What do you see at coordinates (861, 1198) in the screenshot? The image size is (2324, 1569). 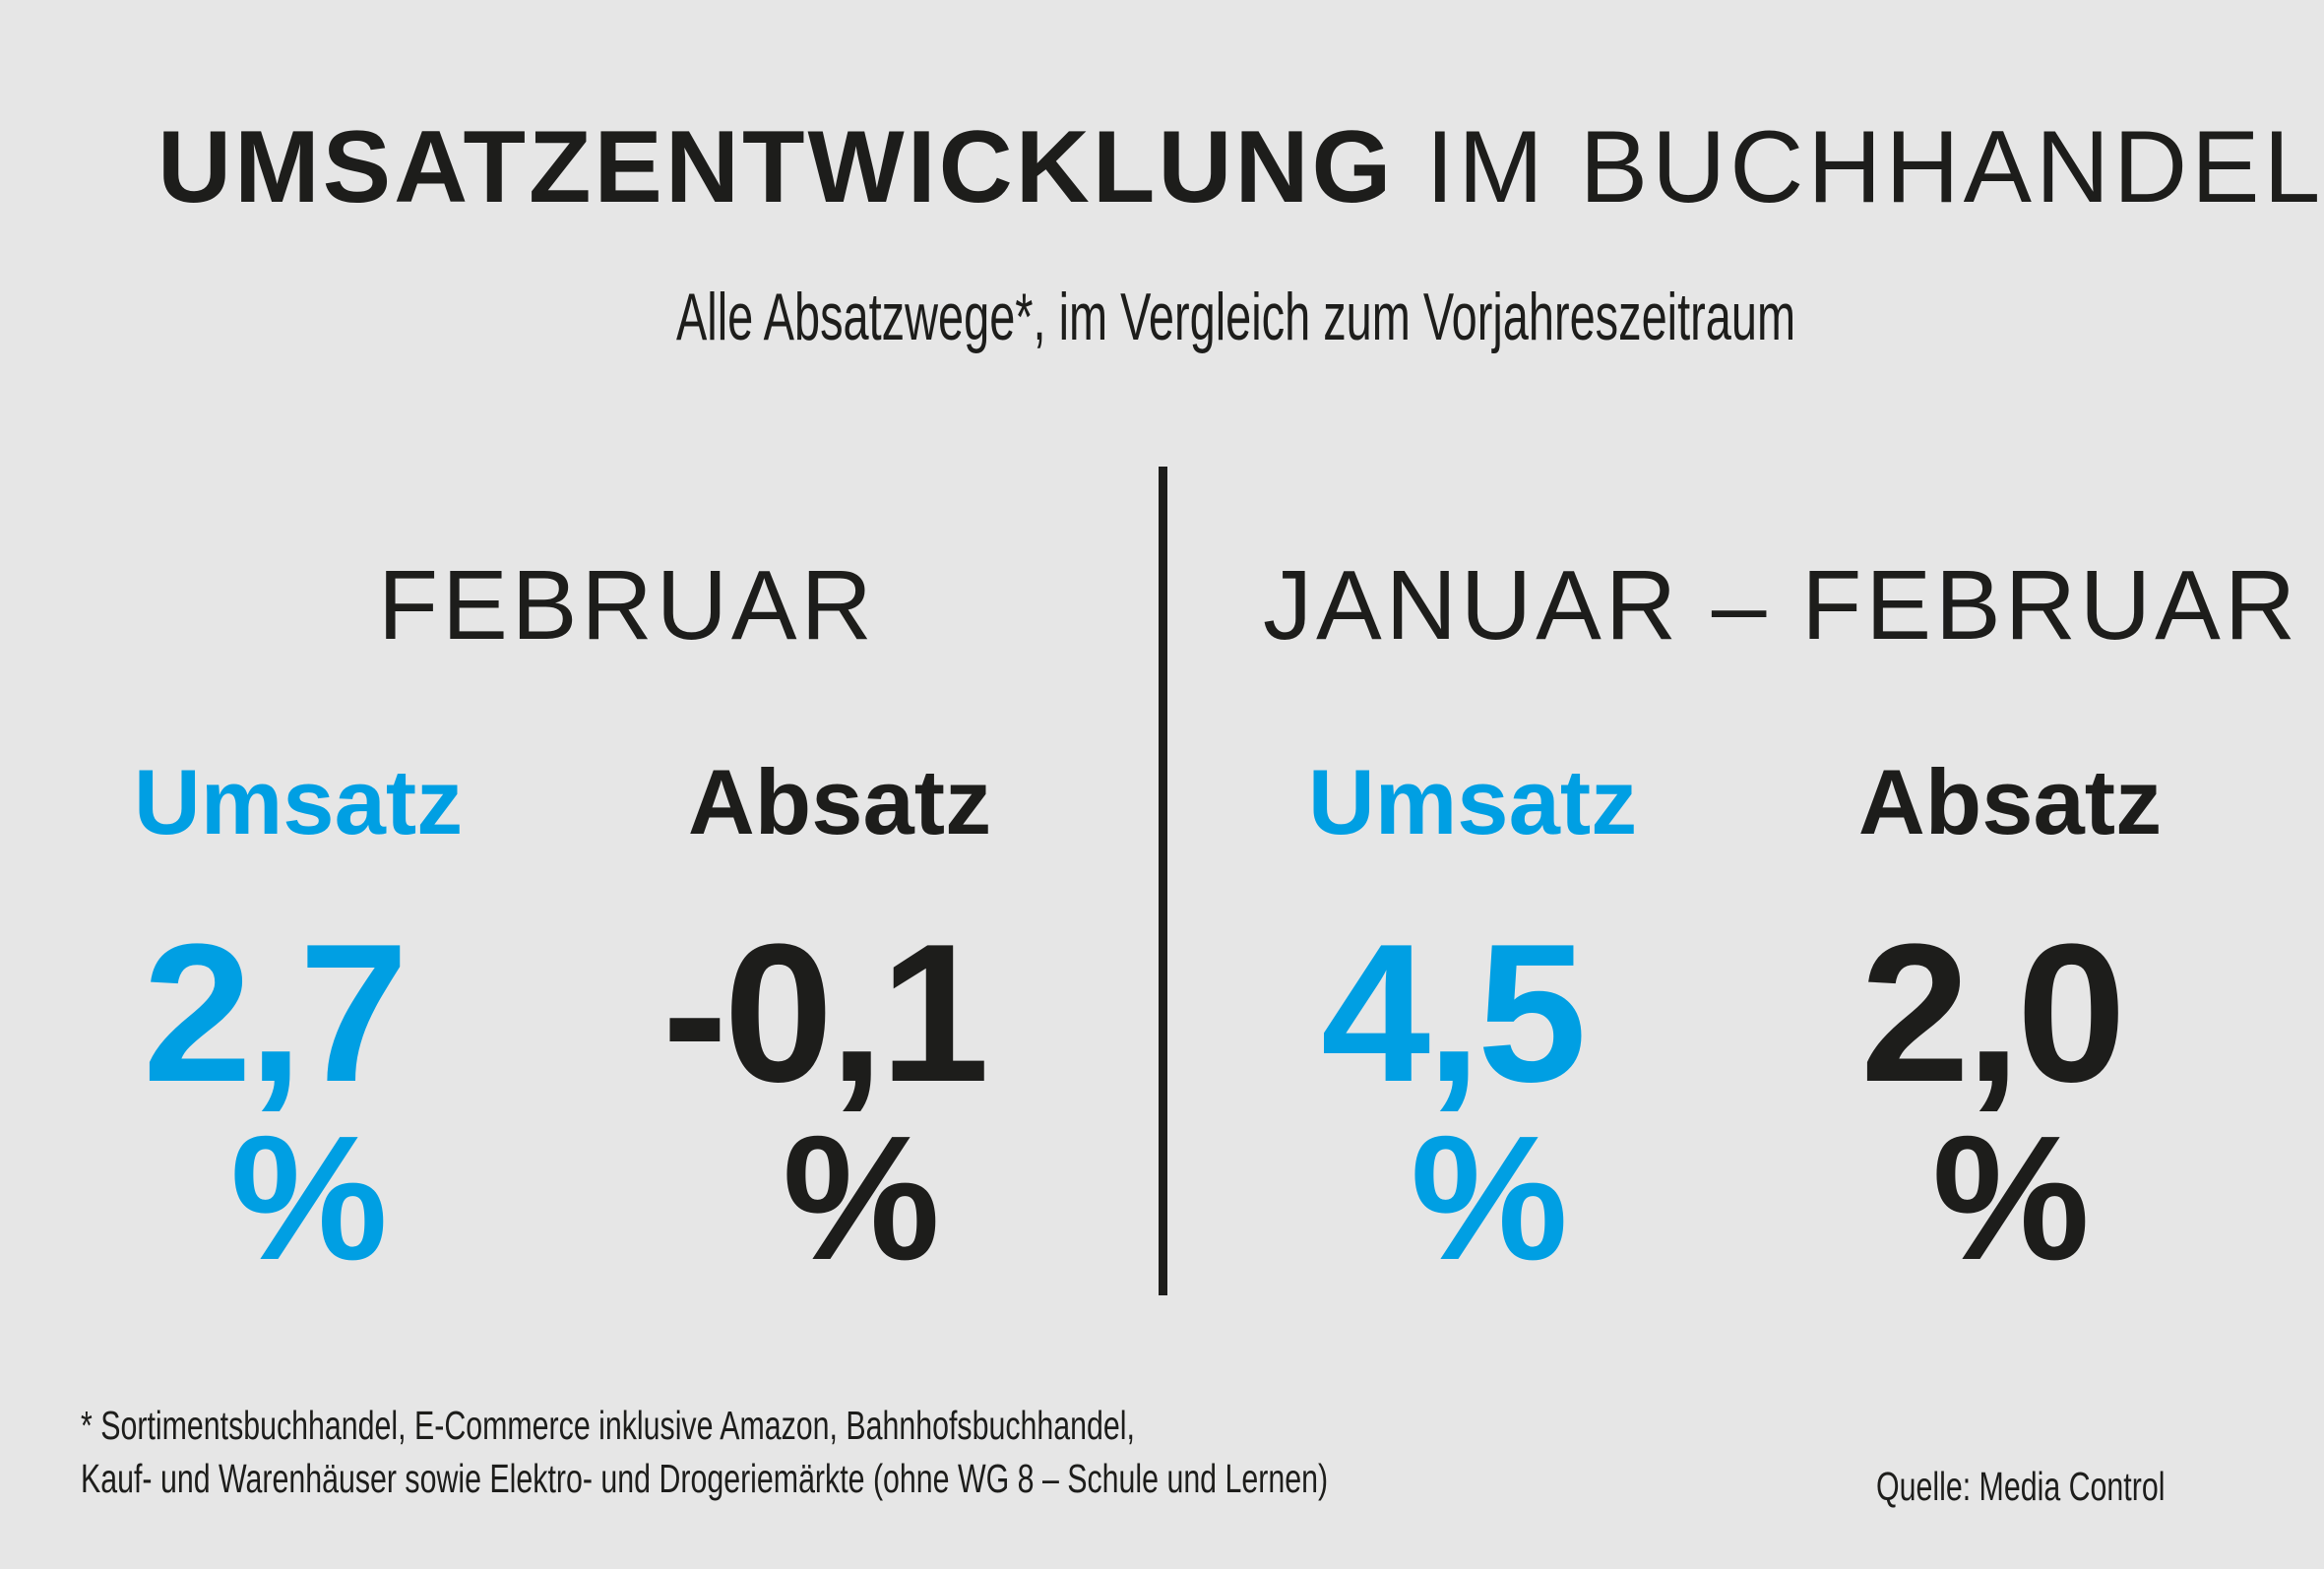 I see `unit-absatz-feb: %` at bounding box center [861, 1198].